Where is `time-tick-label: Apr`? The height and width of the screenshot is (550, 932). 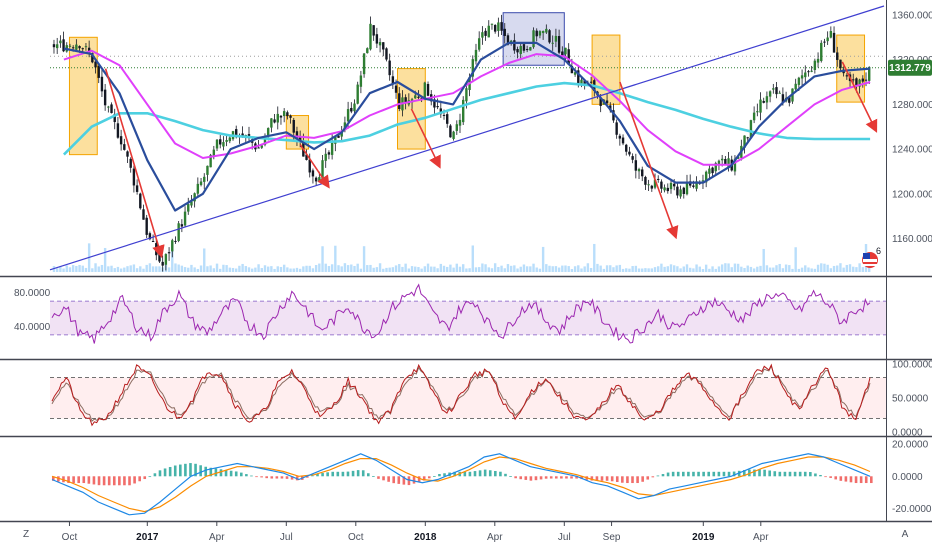 time-tick-label: Apr is located at coordinates (217, 537).